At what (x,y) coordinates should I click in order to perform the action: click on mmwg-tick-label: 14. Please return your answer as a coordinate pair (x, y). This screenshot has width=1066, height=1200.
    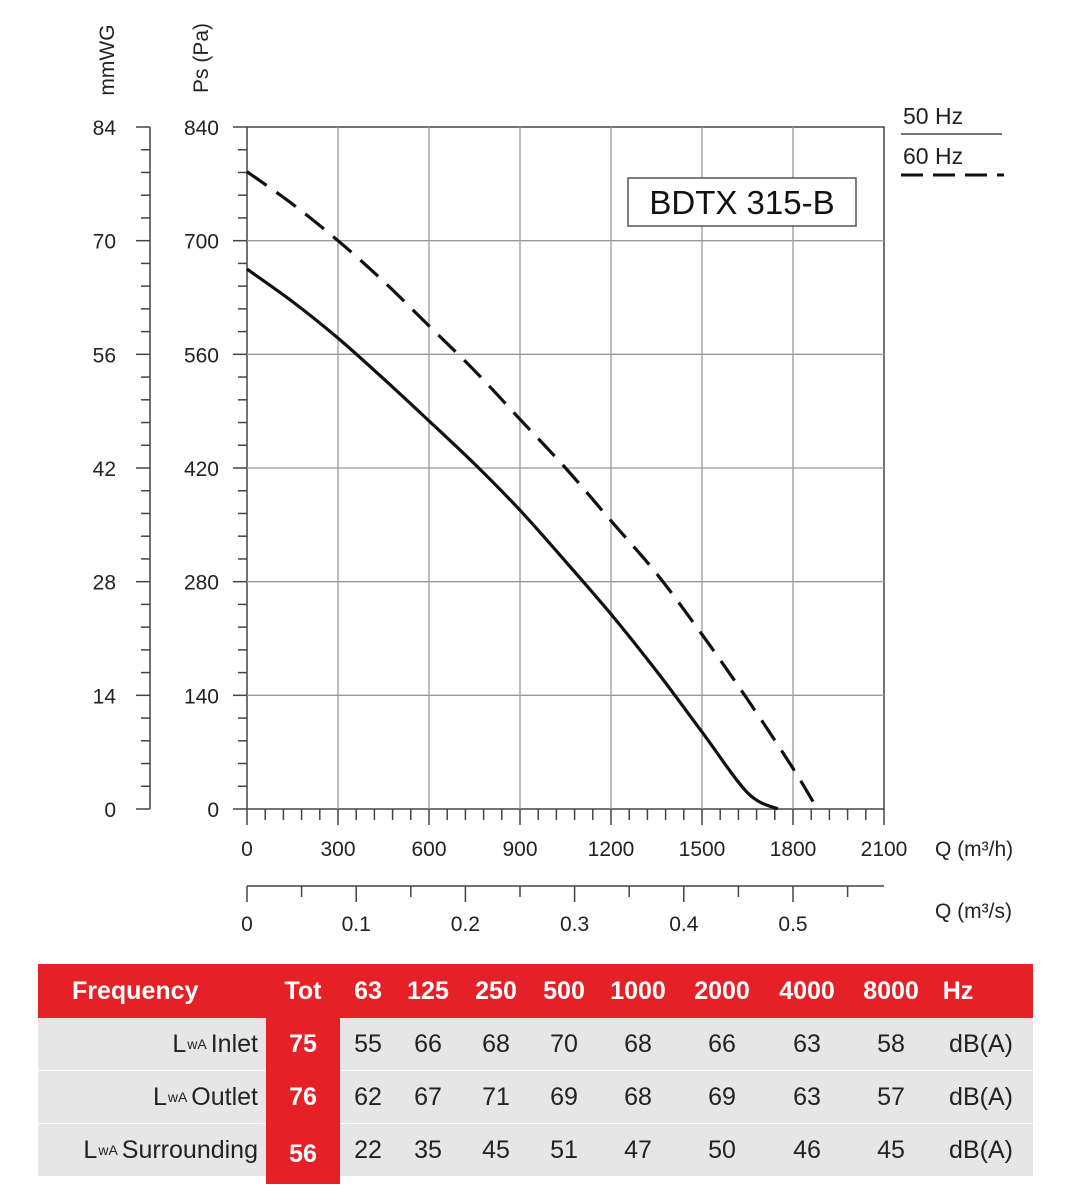
    Looking at the image, I should click on (105, 696).